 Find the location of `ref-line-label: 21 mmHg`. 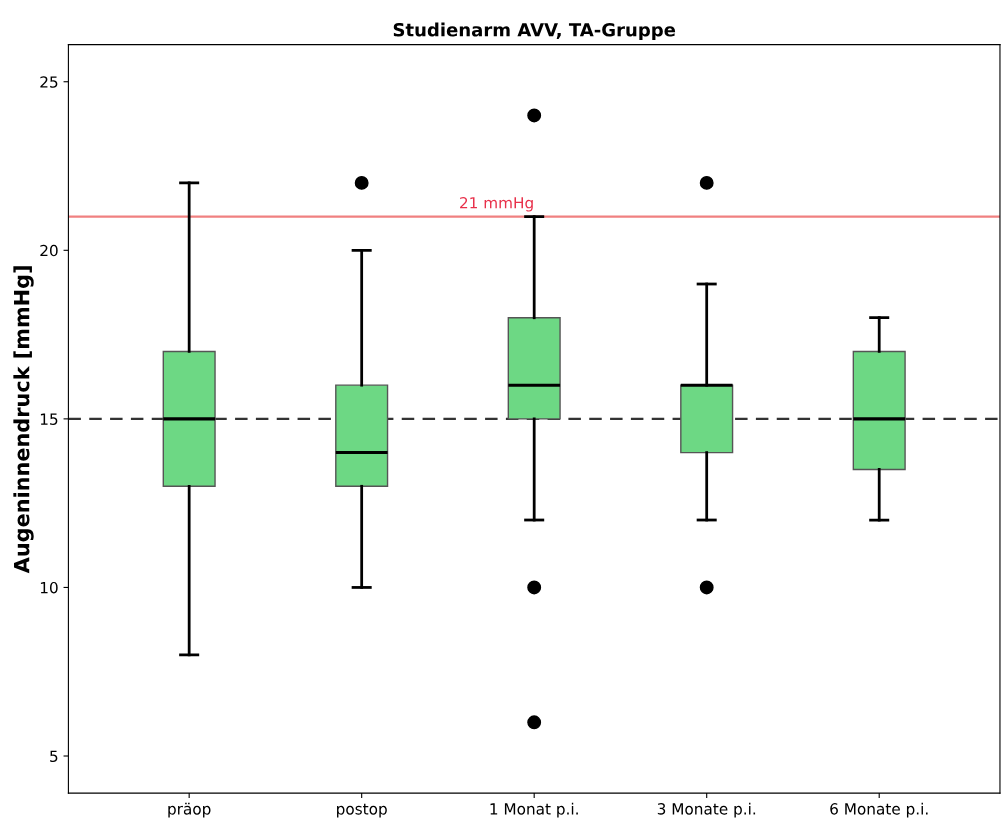

ref-line-label: 21 mmHg is located at coordinates (496, 204).